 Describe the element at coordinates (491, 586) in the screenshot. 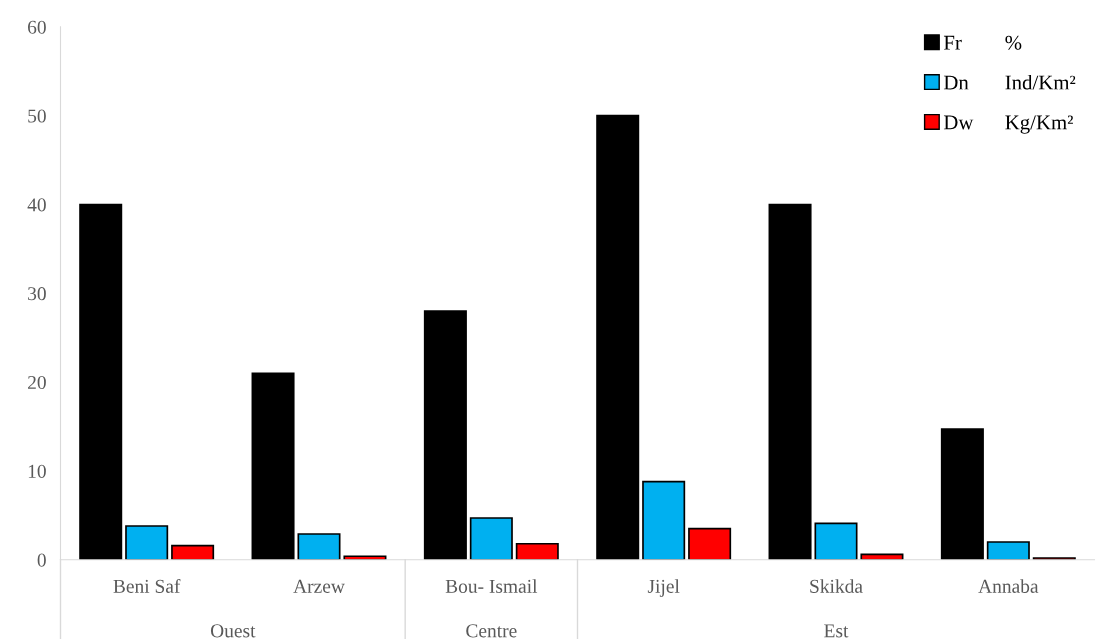

I see `x-tick-label: Bou- Ismail` at that location.